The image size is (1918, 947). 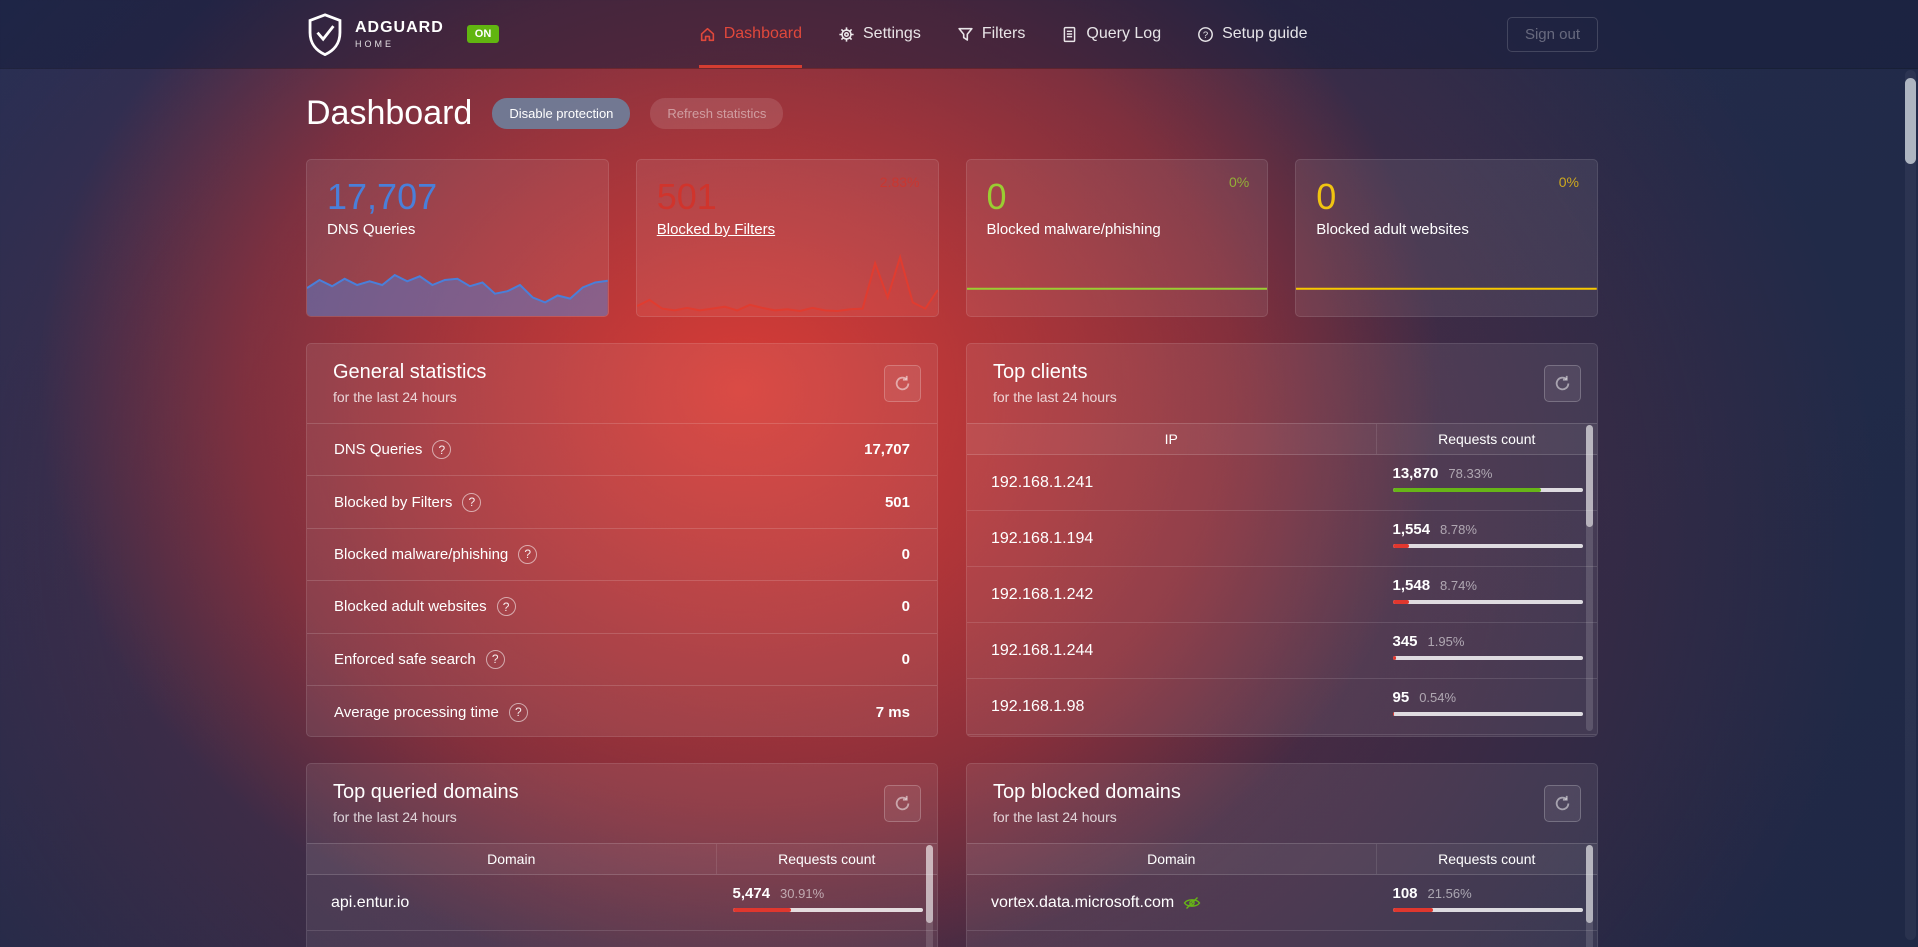 I want to click on blocked-by-filters-card: 2.83% 501 Blocked by Filters, so click(x=787, y=238).